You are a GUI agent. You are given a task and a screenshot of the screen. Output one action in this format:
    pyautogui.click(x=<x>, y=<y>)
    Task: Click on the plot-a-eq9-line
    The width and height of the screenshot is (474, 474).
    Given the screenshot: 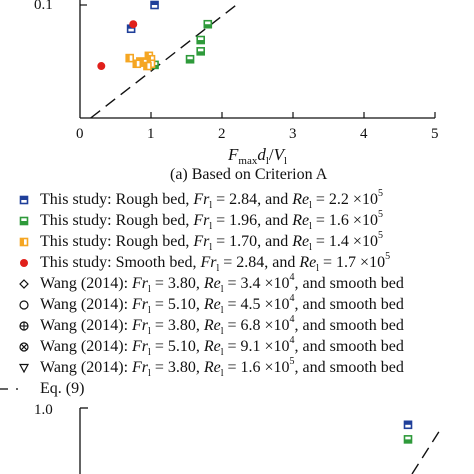 What is the action you would take?
    pyautogui.click(x=163, y=61)
    